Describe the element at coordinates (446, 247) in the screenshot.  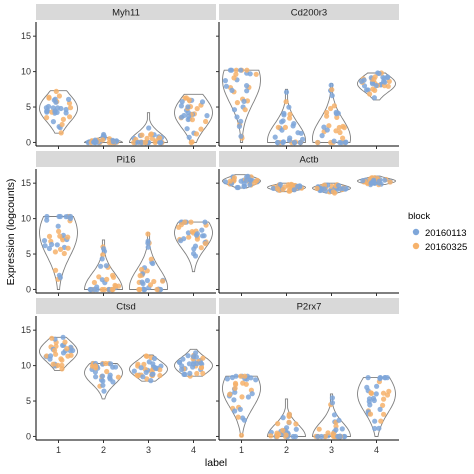
I see `legend-label-20160325: 20160325` at that location.